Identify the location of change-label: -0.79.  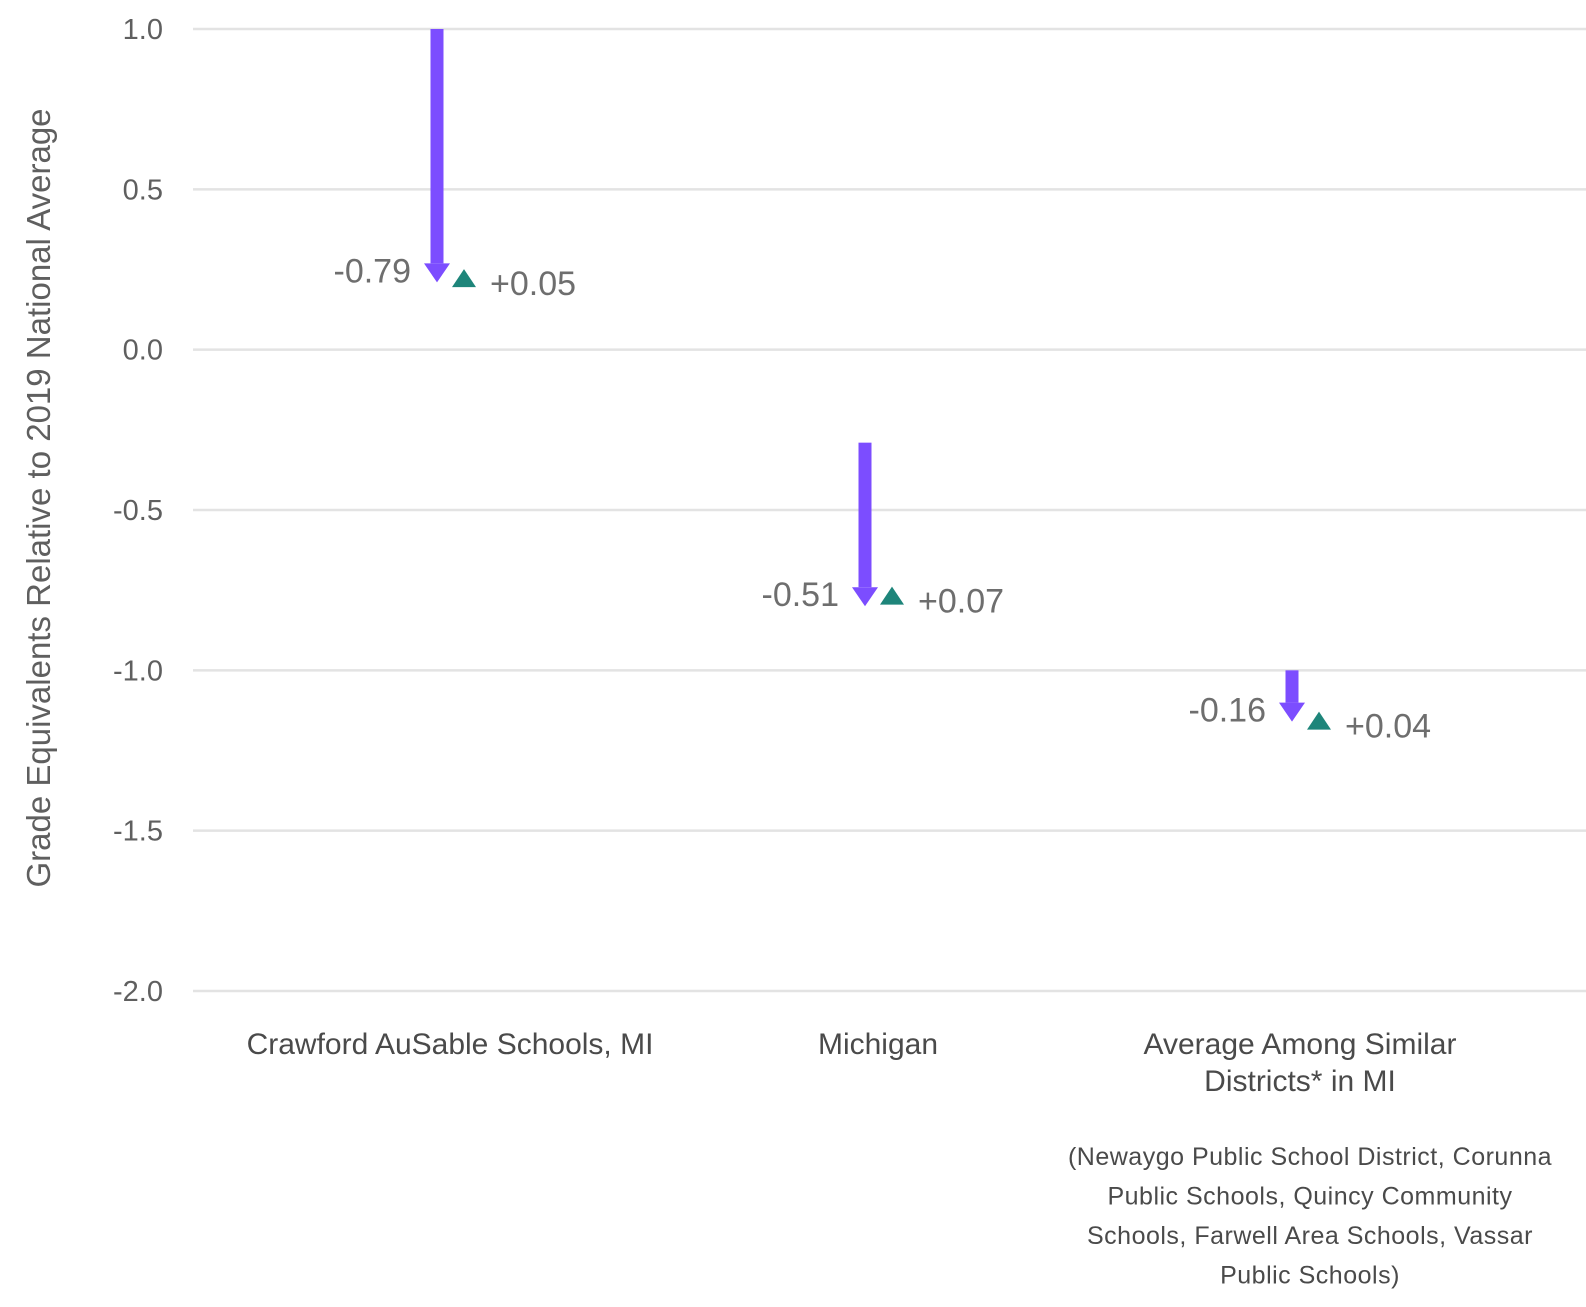
(373, 271).